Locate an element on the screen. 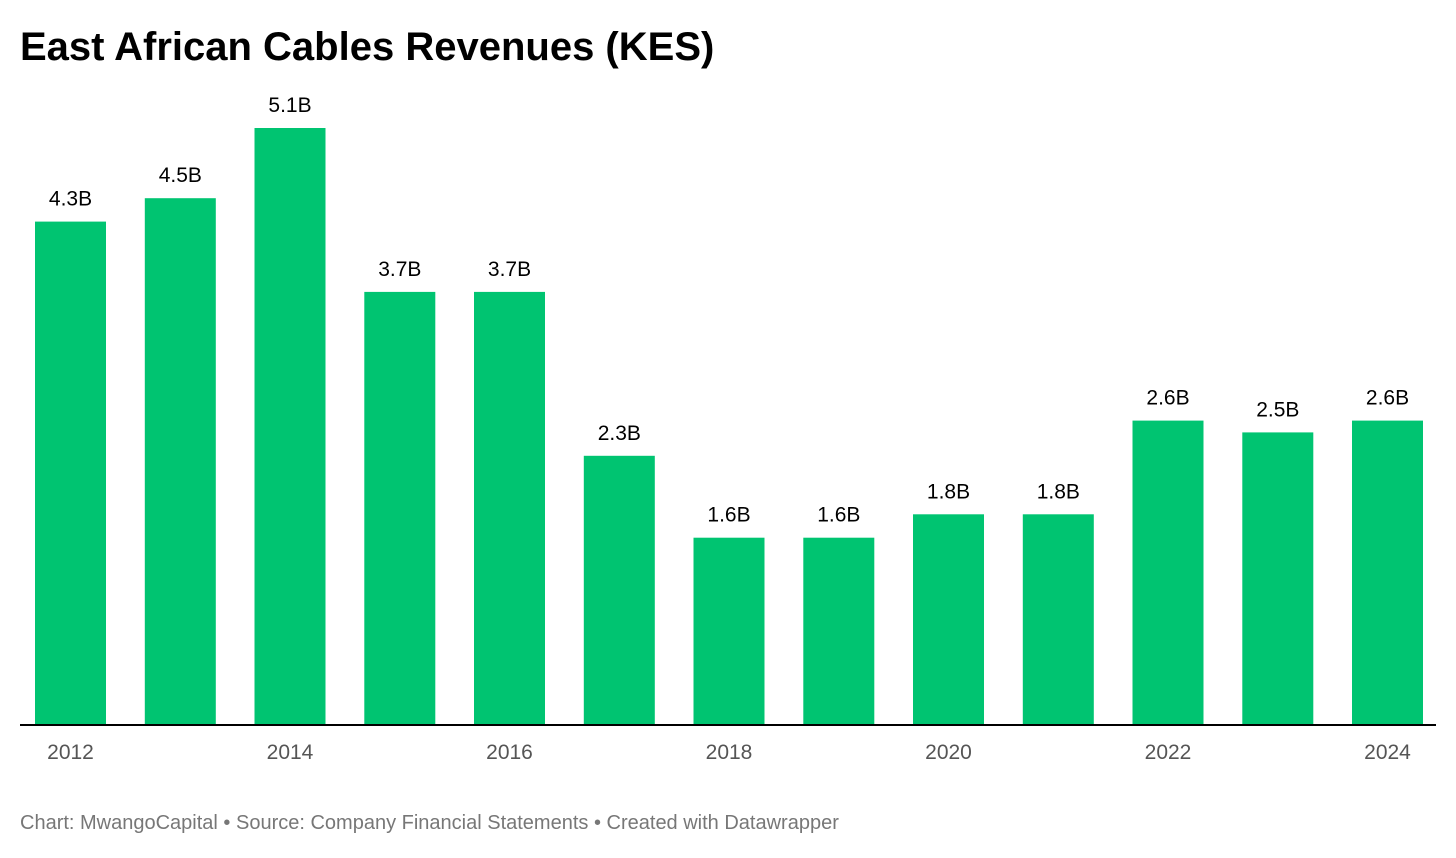  data-label-2016: 3.7B is located at coordinates (509, 269).